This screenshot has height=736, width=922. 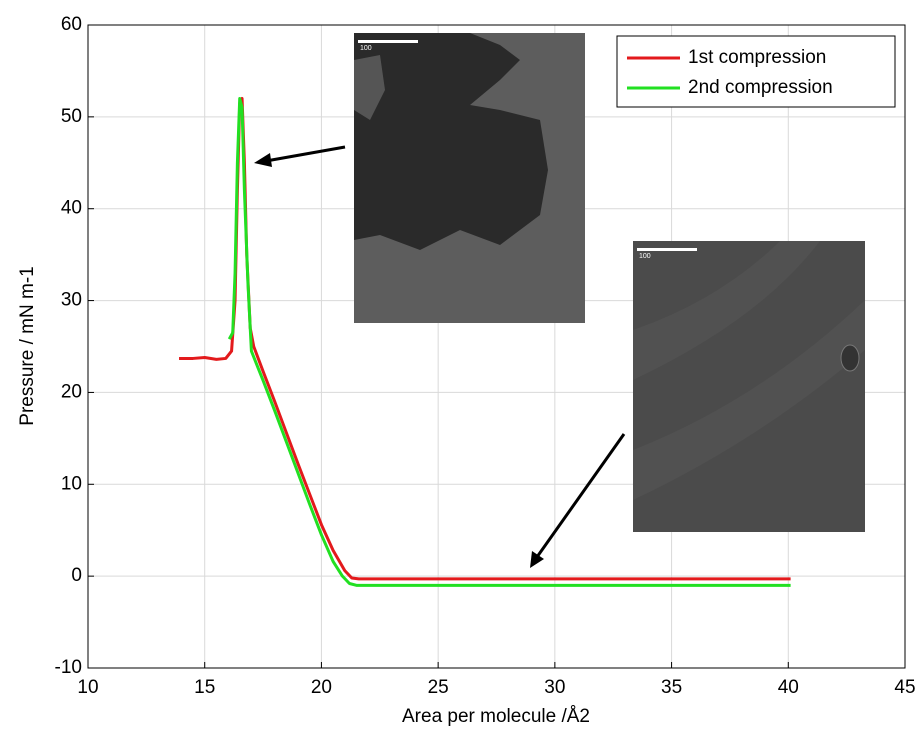 I want to click on x-tick-label: 10, so click(x=87, y=687).